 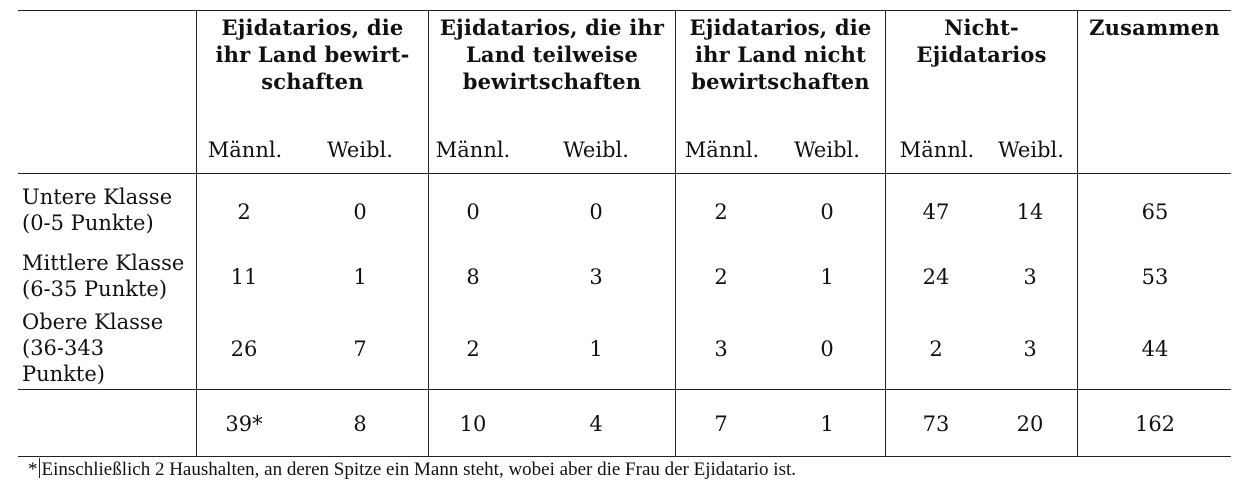 I want to click on table-cell: 53, so click(x=1155, y=277).